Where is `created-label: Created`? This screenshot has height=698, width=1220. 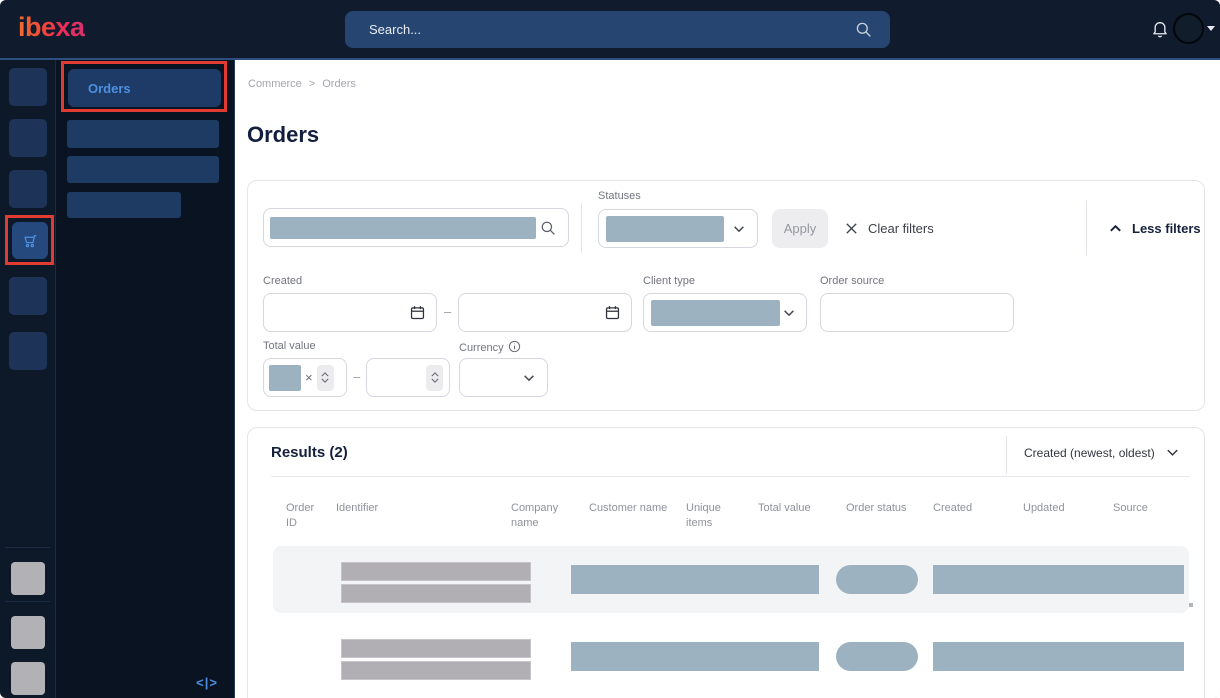
created-label: Created is located at coordinates (283, 281).